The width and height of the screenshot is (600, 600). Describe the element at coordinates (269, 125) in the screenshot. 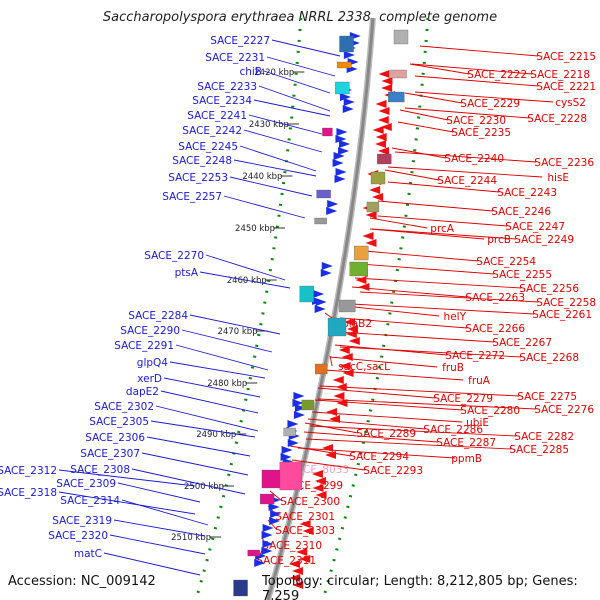

I see `tick-label: 2430 kbp` at that location.